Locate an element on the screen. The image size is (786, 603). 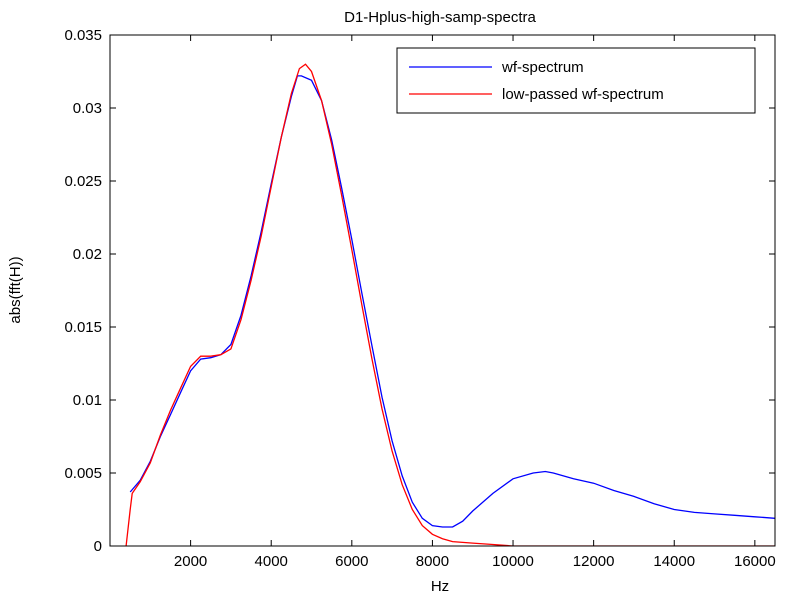
y-tick-label: 0.015 is located at coordinates (83, 327).